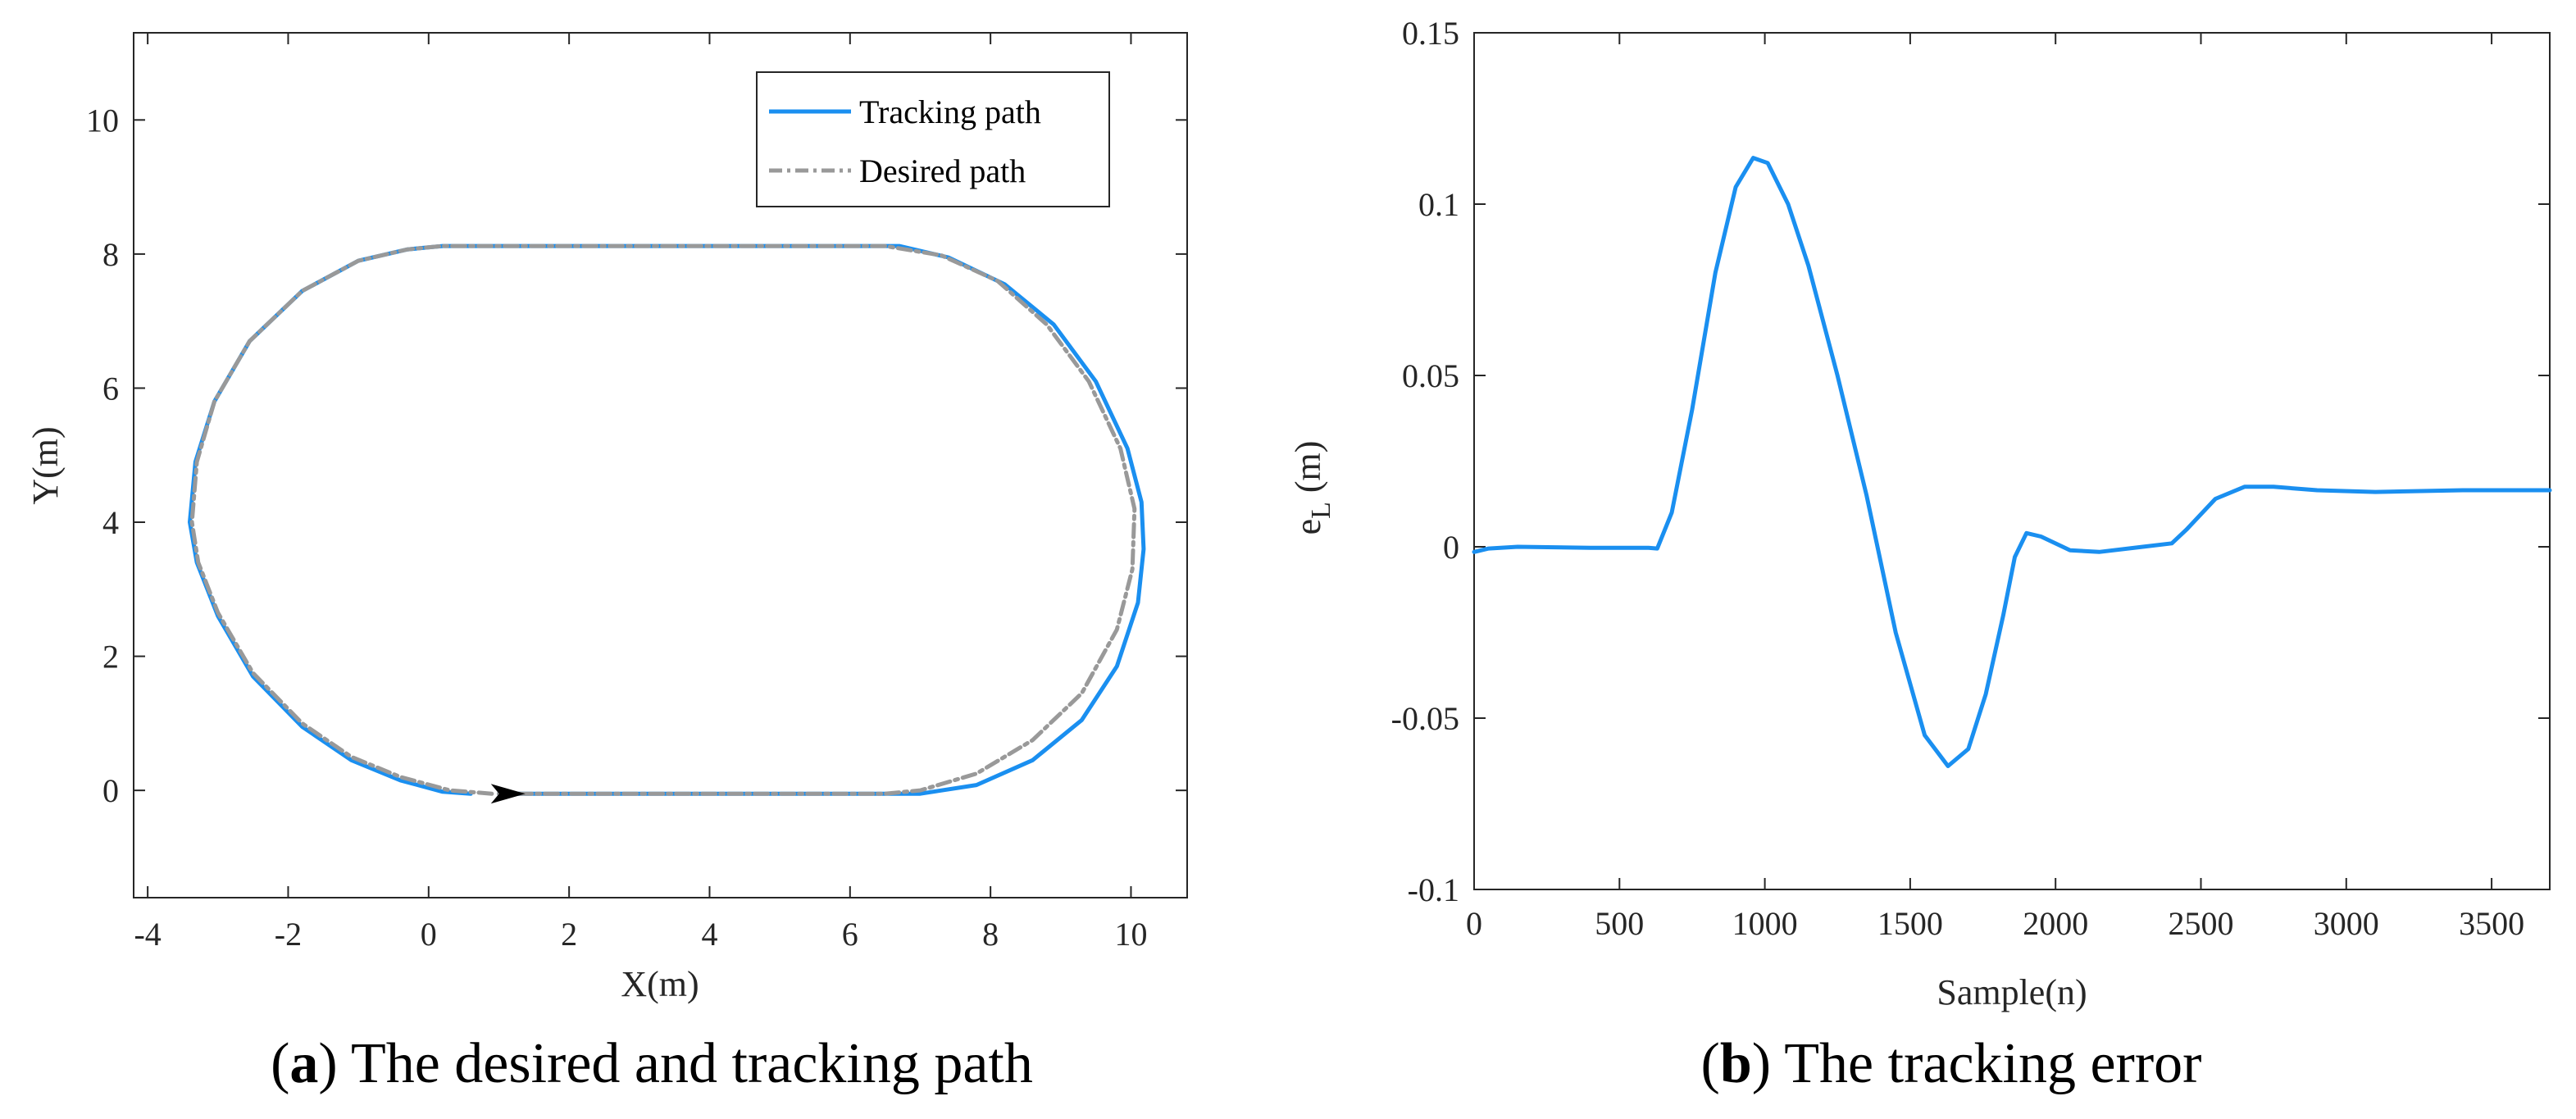  What do you see at coordinates (1430, 375) in the screenshot?
I see `y-tick-label: 0.05` at bounding box center [1430, 375].